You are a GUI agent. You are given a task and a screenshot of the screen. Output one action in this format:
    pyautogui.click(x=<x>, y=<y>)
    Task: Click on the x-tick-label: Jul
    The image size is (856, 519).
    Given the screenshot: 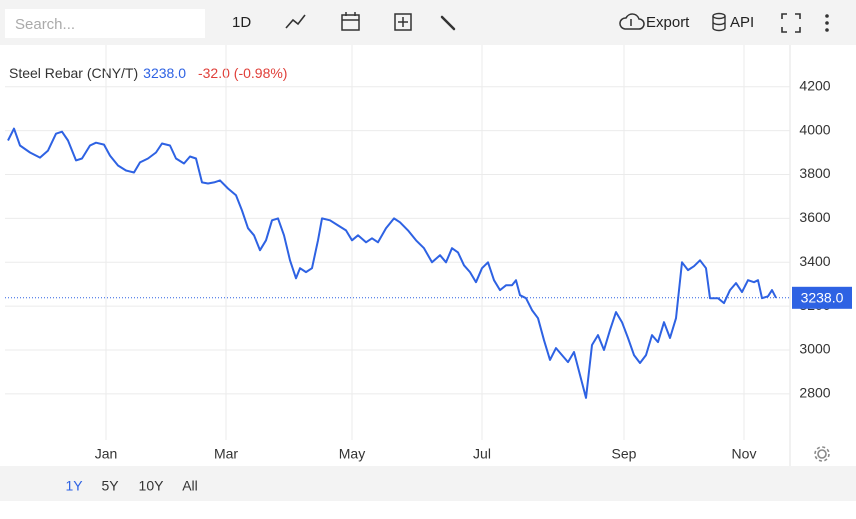 What is the action you would take?
    pyautogui.click(x=482, y=454)
    